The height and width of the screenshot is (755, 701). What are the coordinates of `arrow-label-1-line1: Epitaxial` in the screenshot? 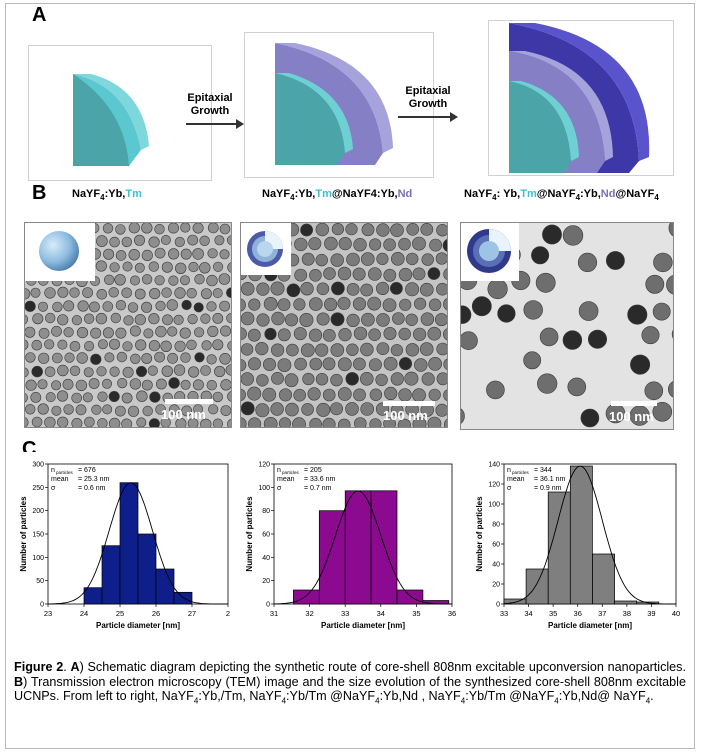 It's located at (210, 98).